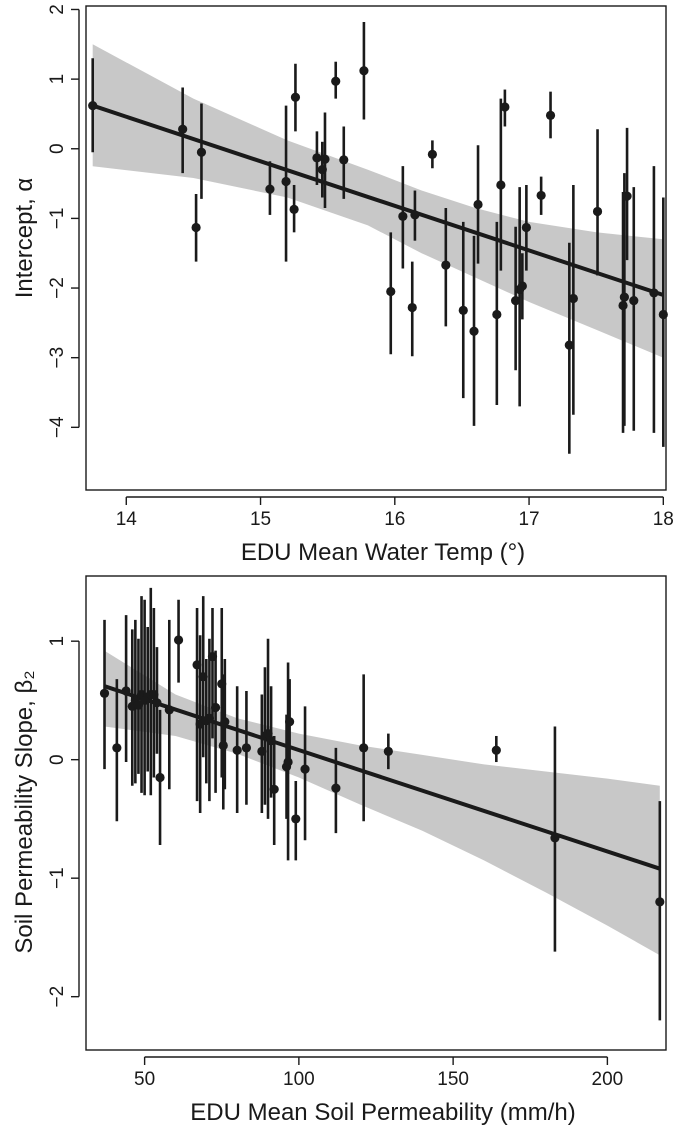  What do you see at coordinates (453, 1079) in the screenshot?
I see `x-tick-label: 150` at bounding box center [453, 1079].